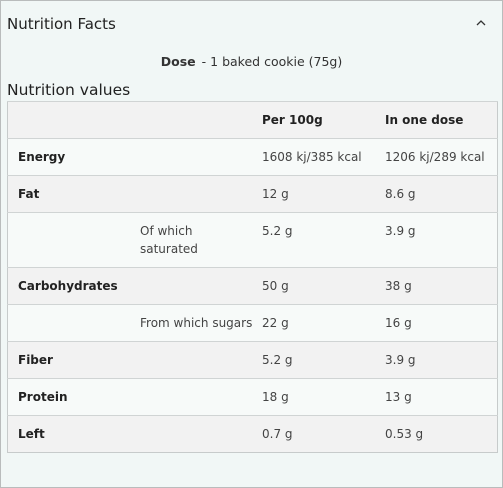 The image size is (503, 488). Describe the element at coordinates (275, 397) in the screenshot. I see `per100-value: 18 g` at that location.